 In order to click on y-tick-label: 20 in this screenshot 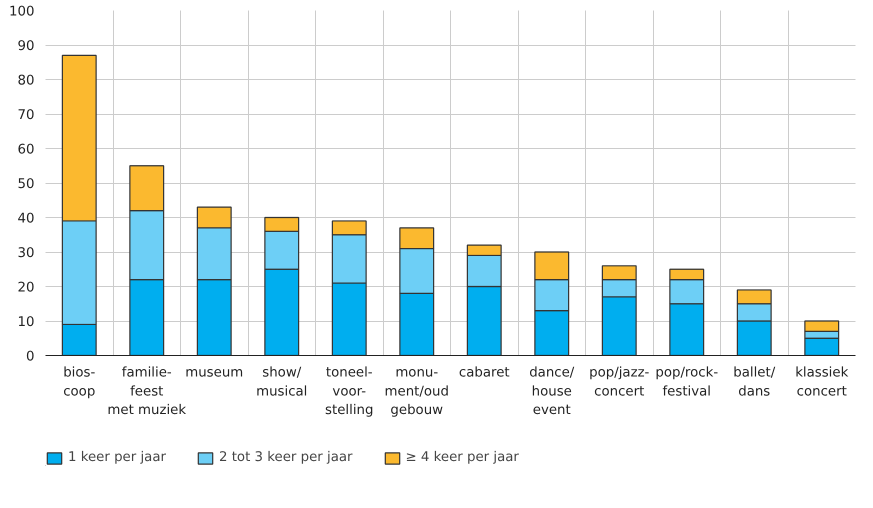, I will do `click(26, 288)`.